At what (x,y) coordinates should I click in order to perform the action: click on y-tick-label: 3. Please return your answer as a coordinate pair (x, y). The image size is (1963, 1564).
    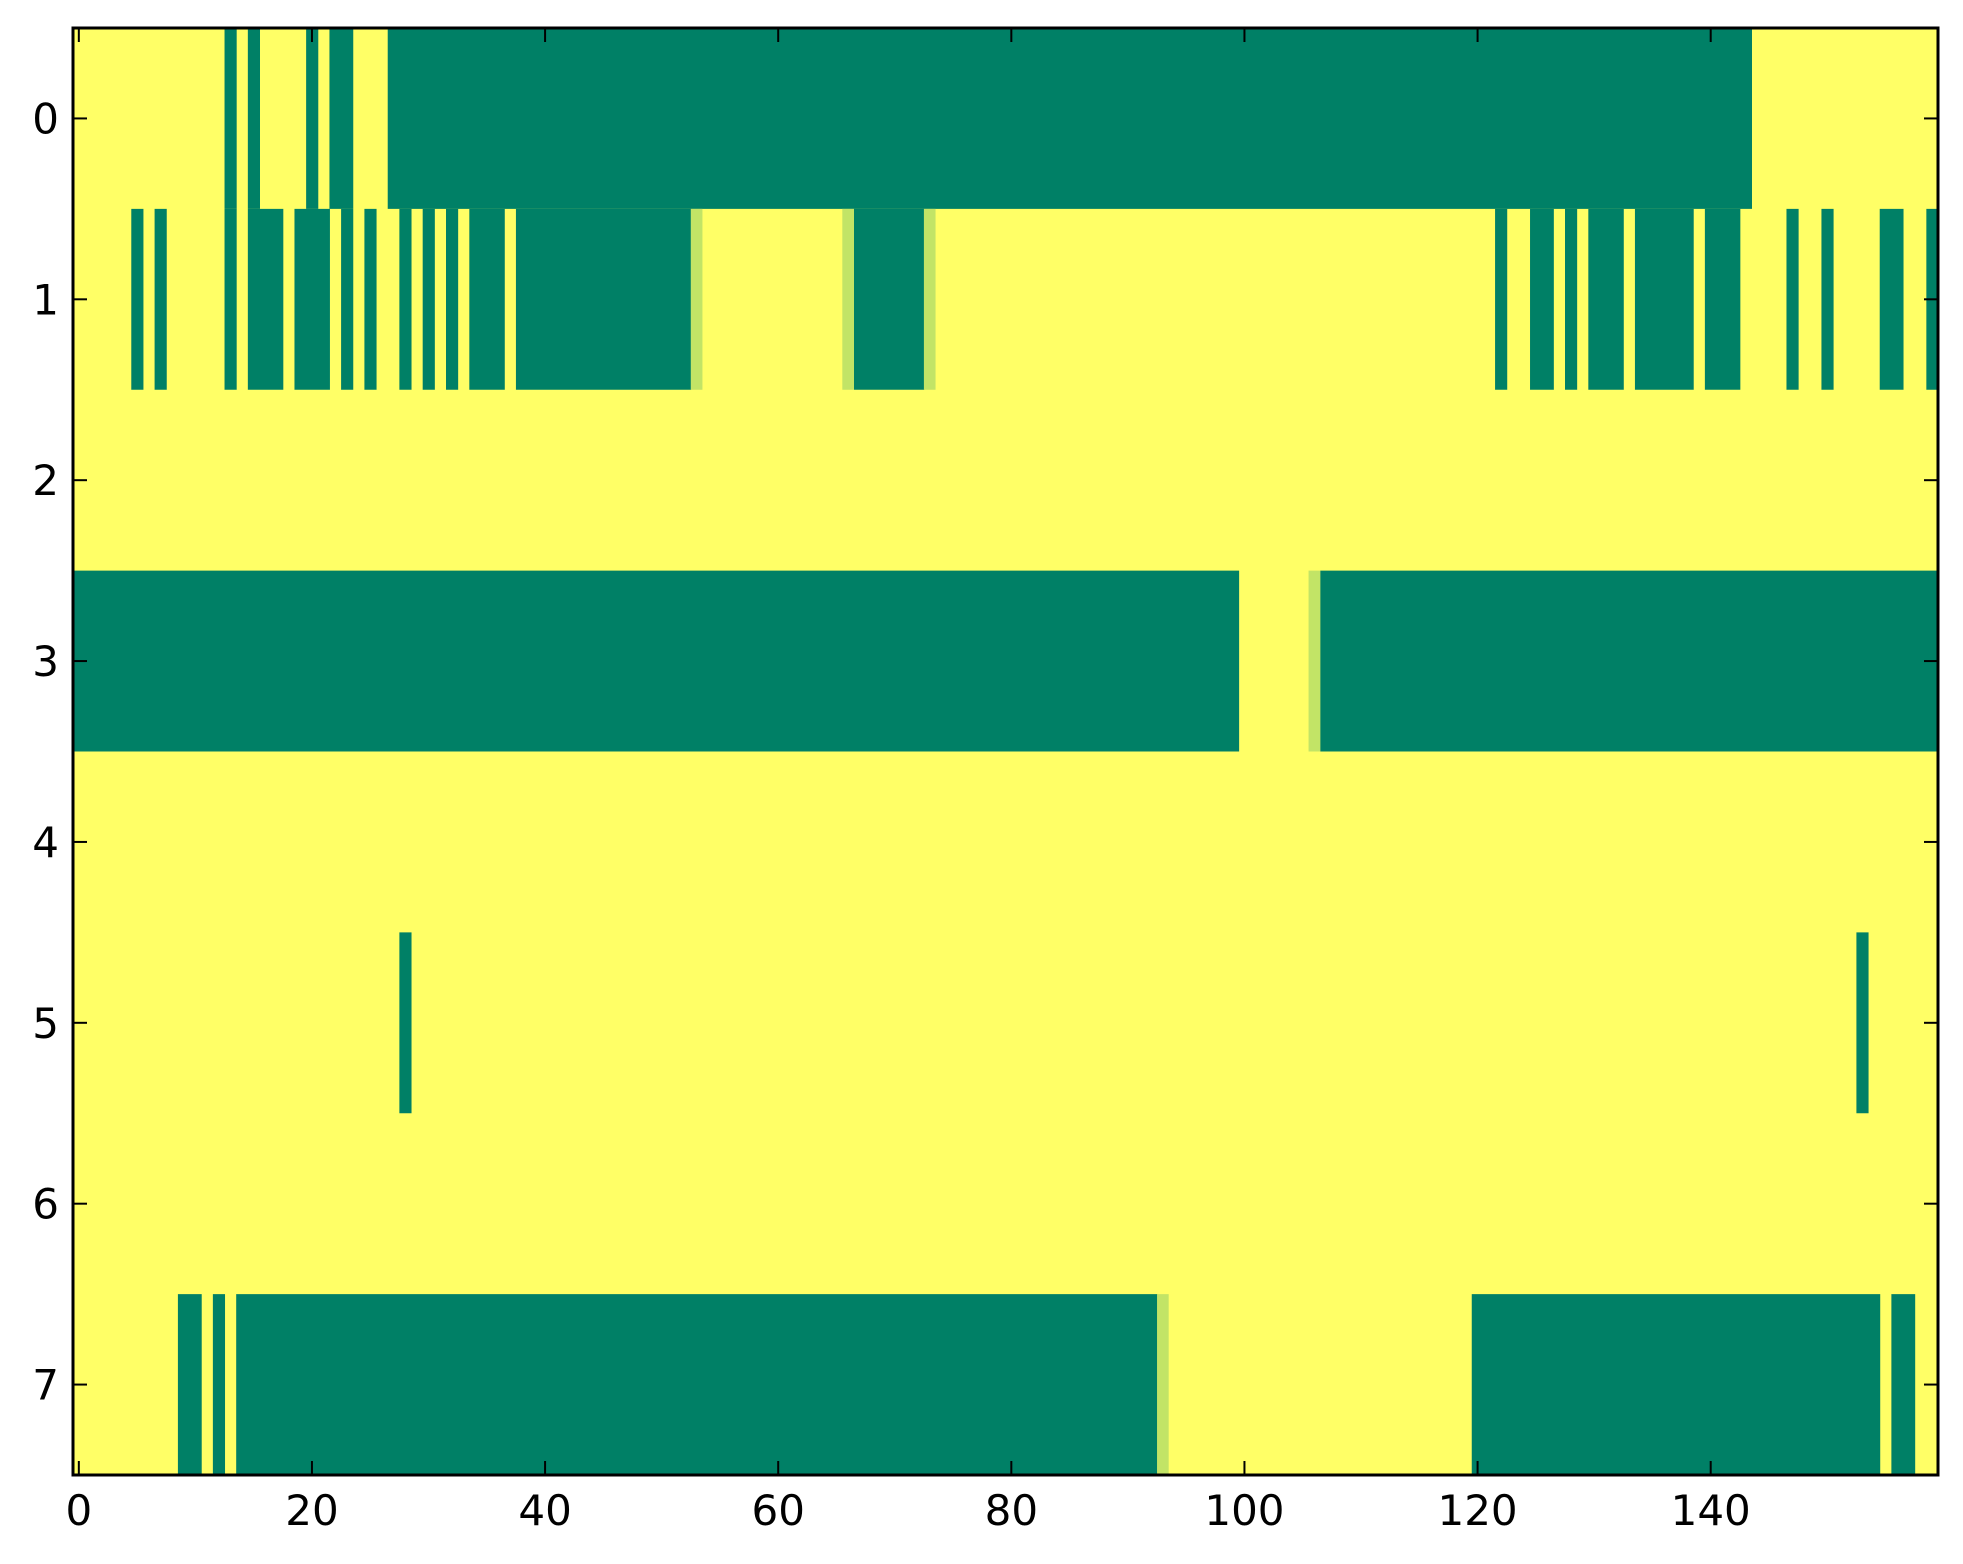
    Looking at the image, I should click on (45, 661).